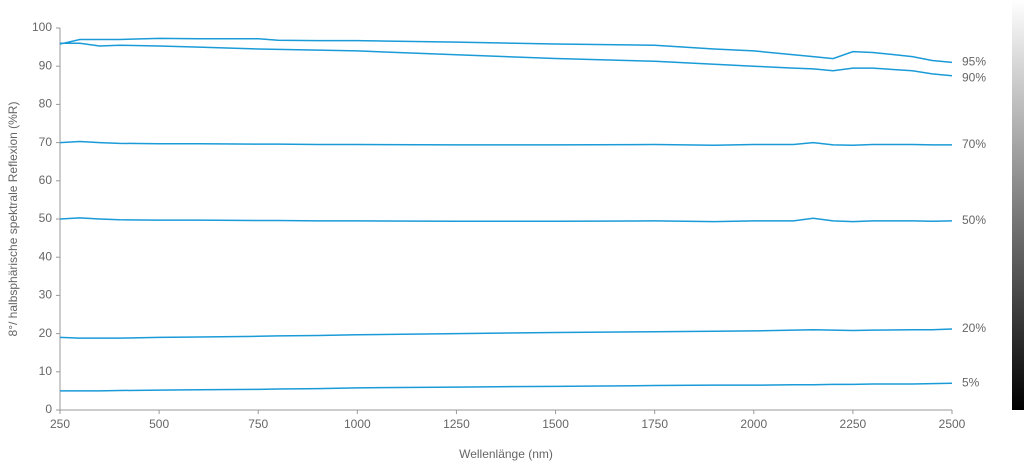  Describe the element at coordinates (952, 424) in the screenshot. I see `x-tick-label: 2500` at that location.